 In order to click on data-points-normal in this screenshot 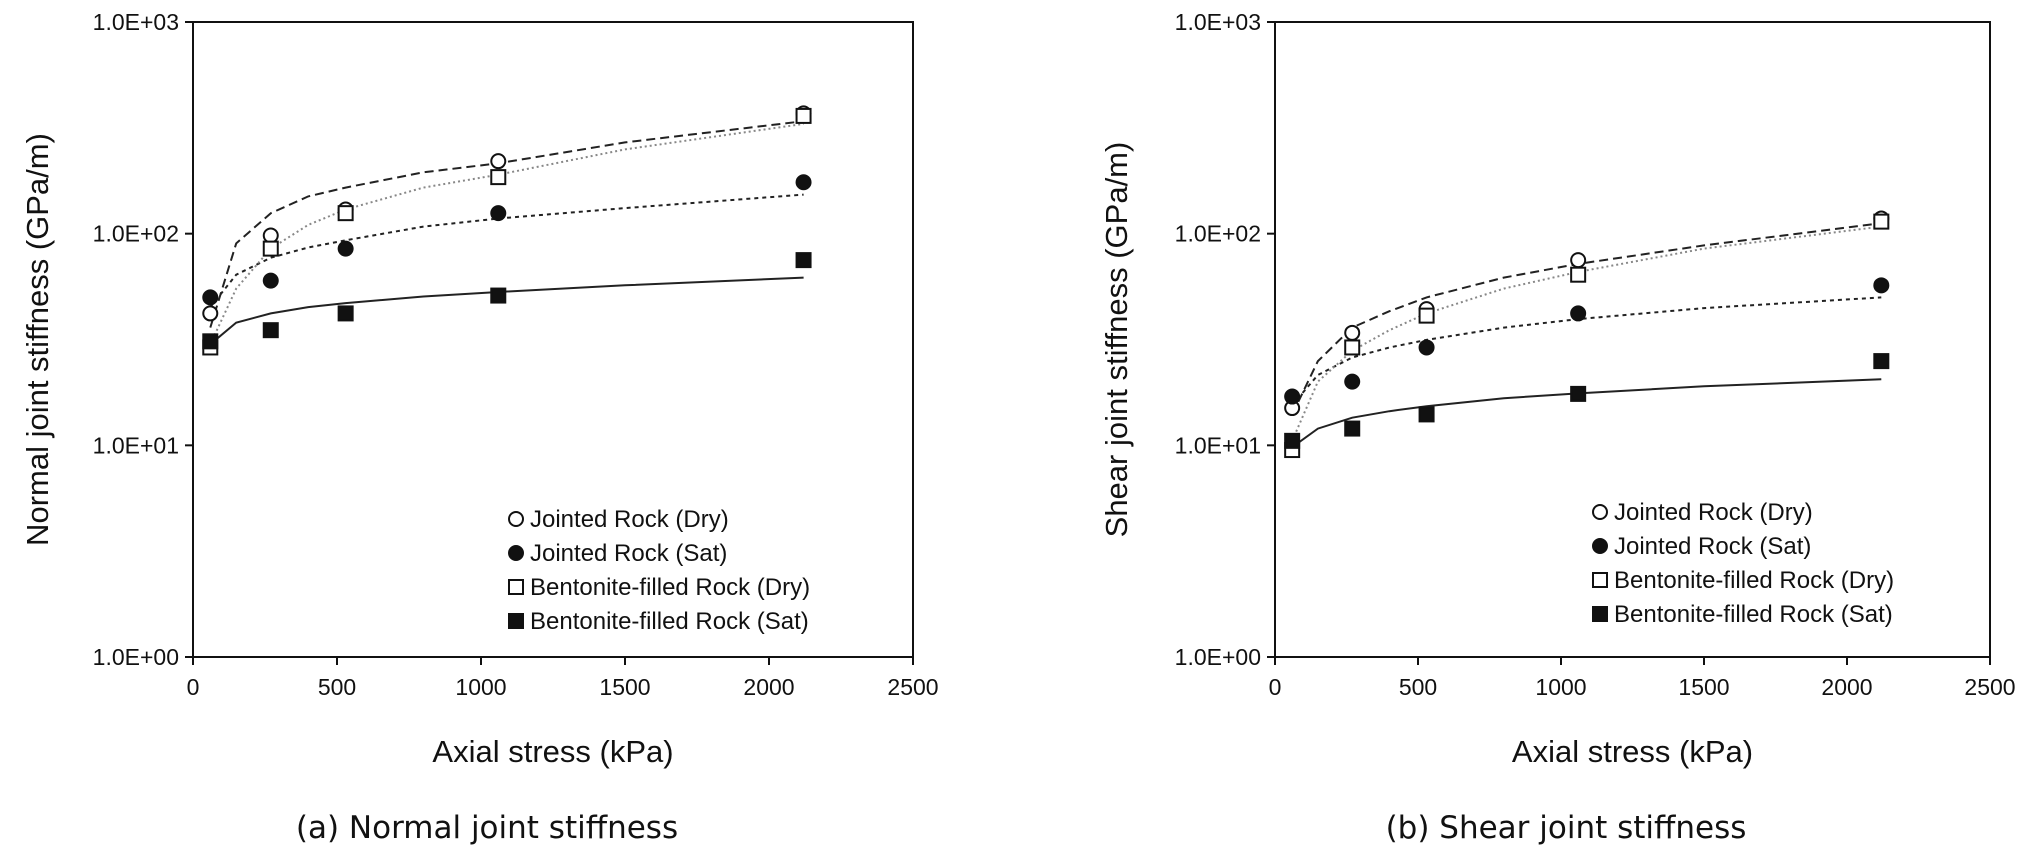, I will do `click(507, 230)`.